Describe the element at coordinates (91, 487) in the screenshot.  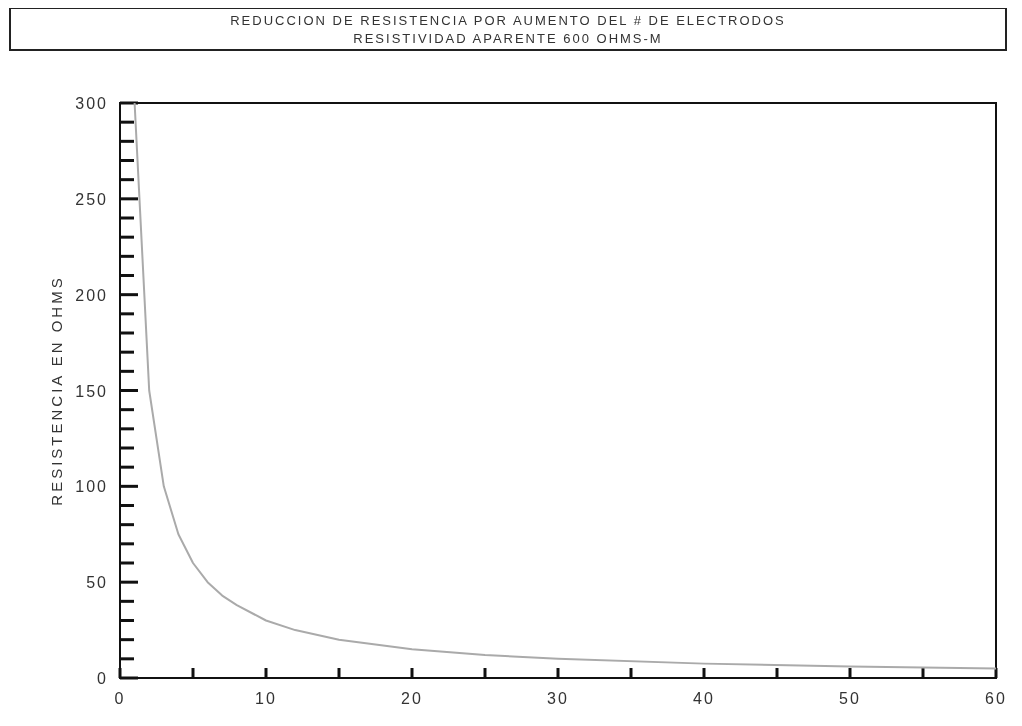
I see `y-tick-label: 100` at that location.